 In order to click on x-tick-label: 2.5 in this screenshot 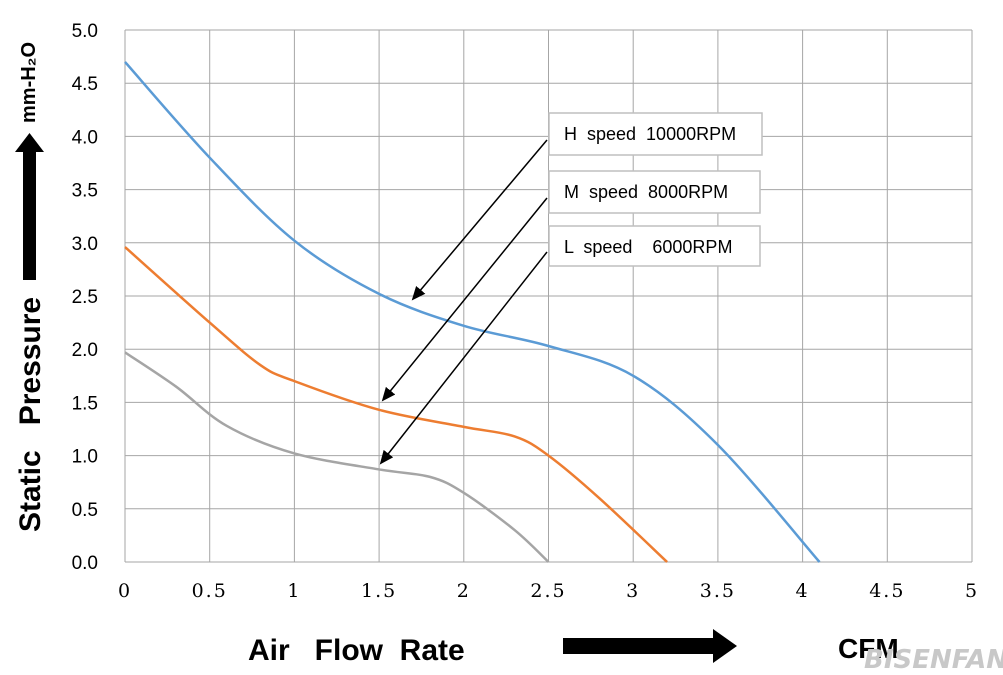, I will do `click(548, 591)`.